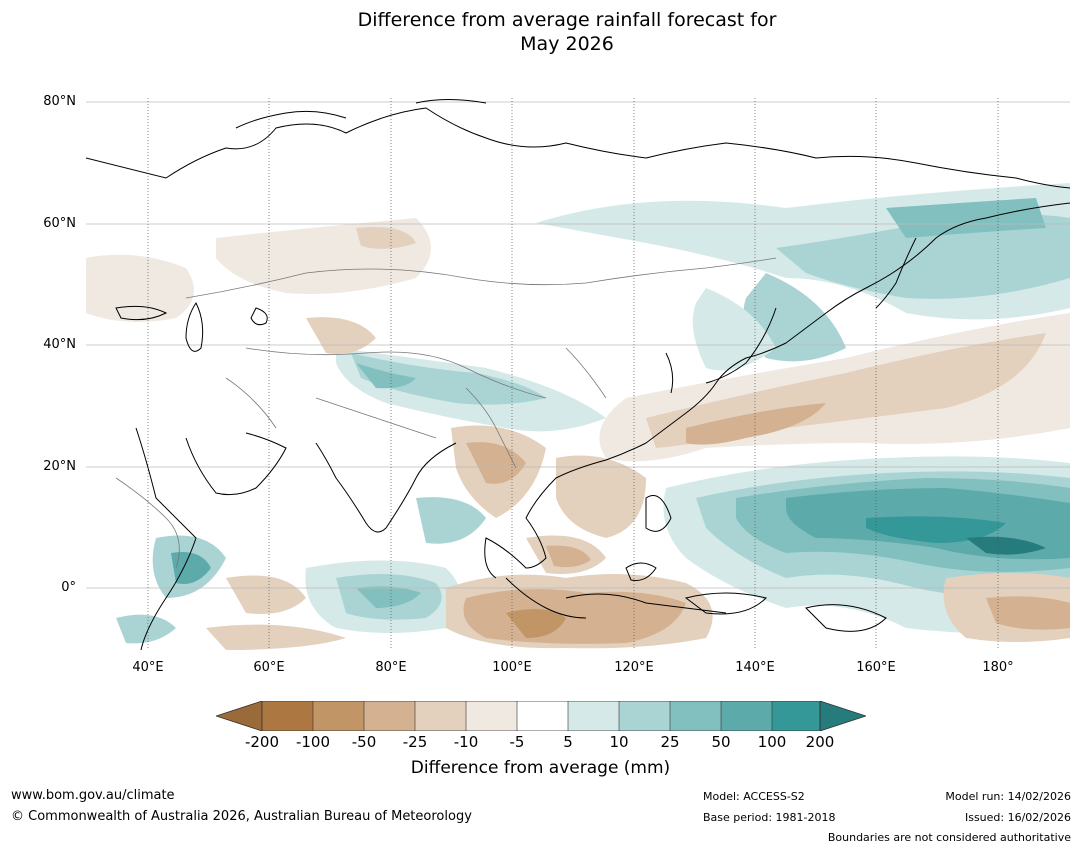  I want to click on colorbar-tick: 10, so click(619, 742).